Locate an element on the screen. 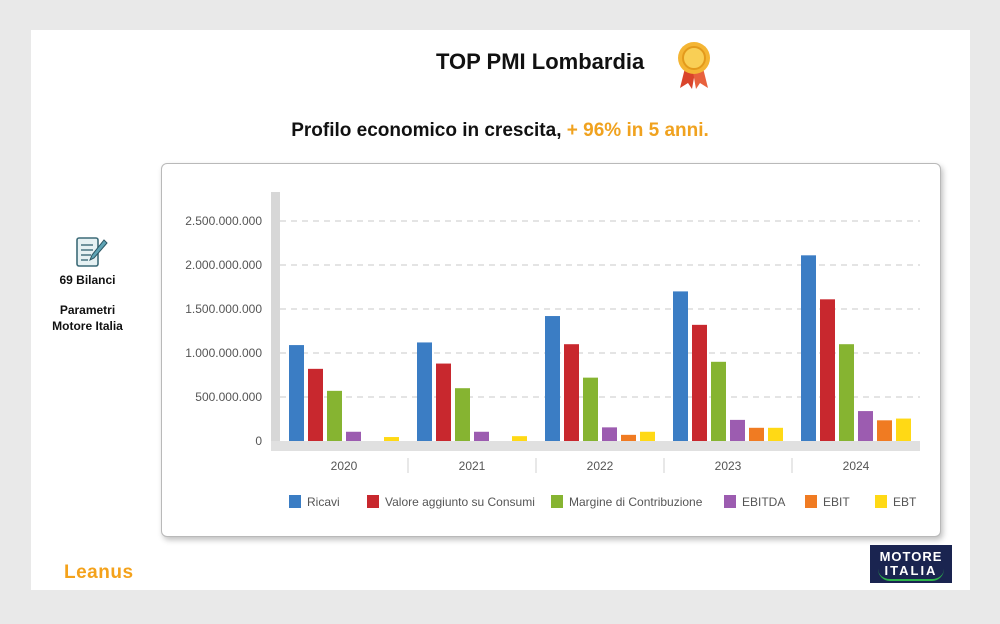 The width and height of the screenshot is (1000, 624). legend-label: Ricavi is located at coordinates (323, 502).